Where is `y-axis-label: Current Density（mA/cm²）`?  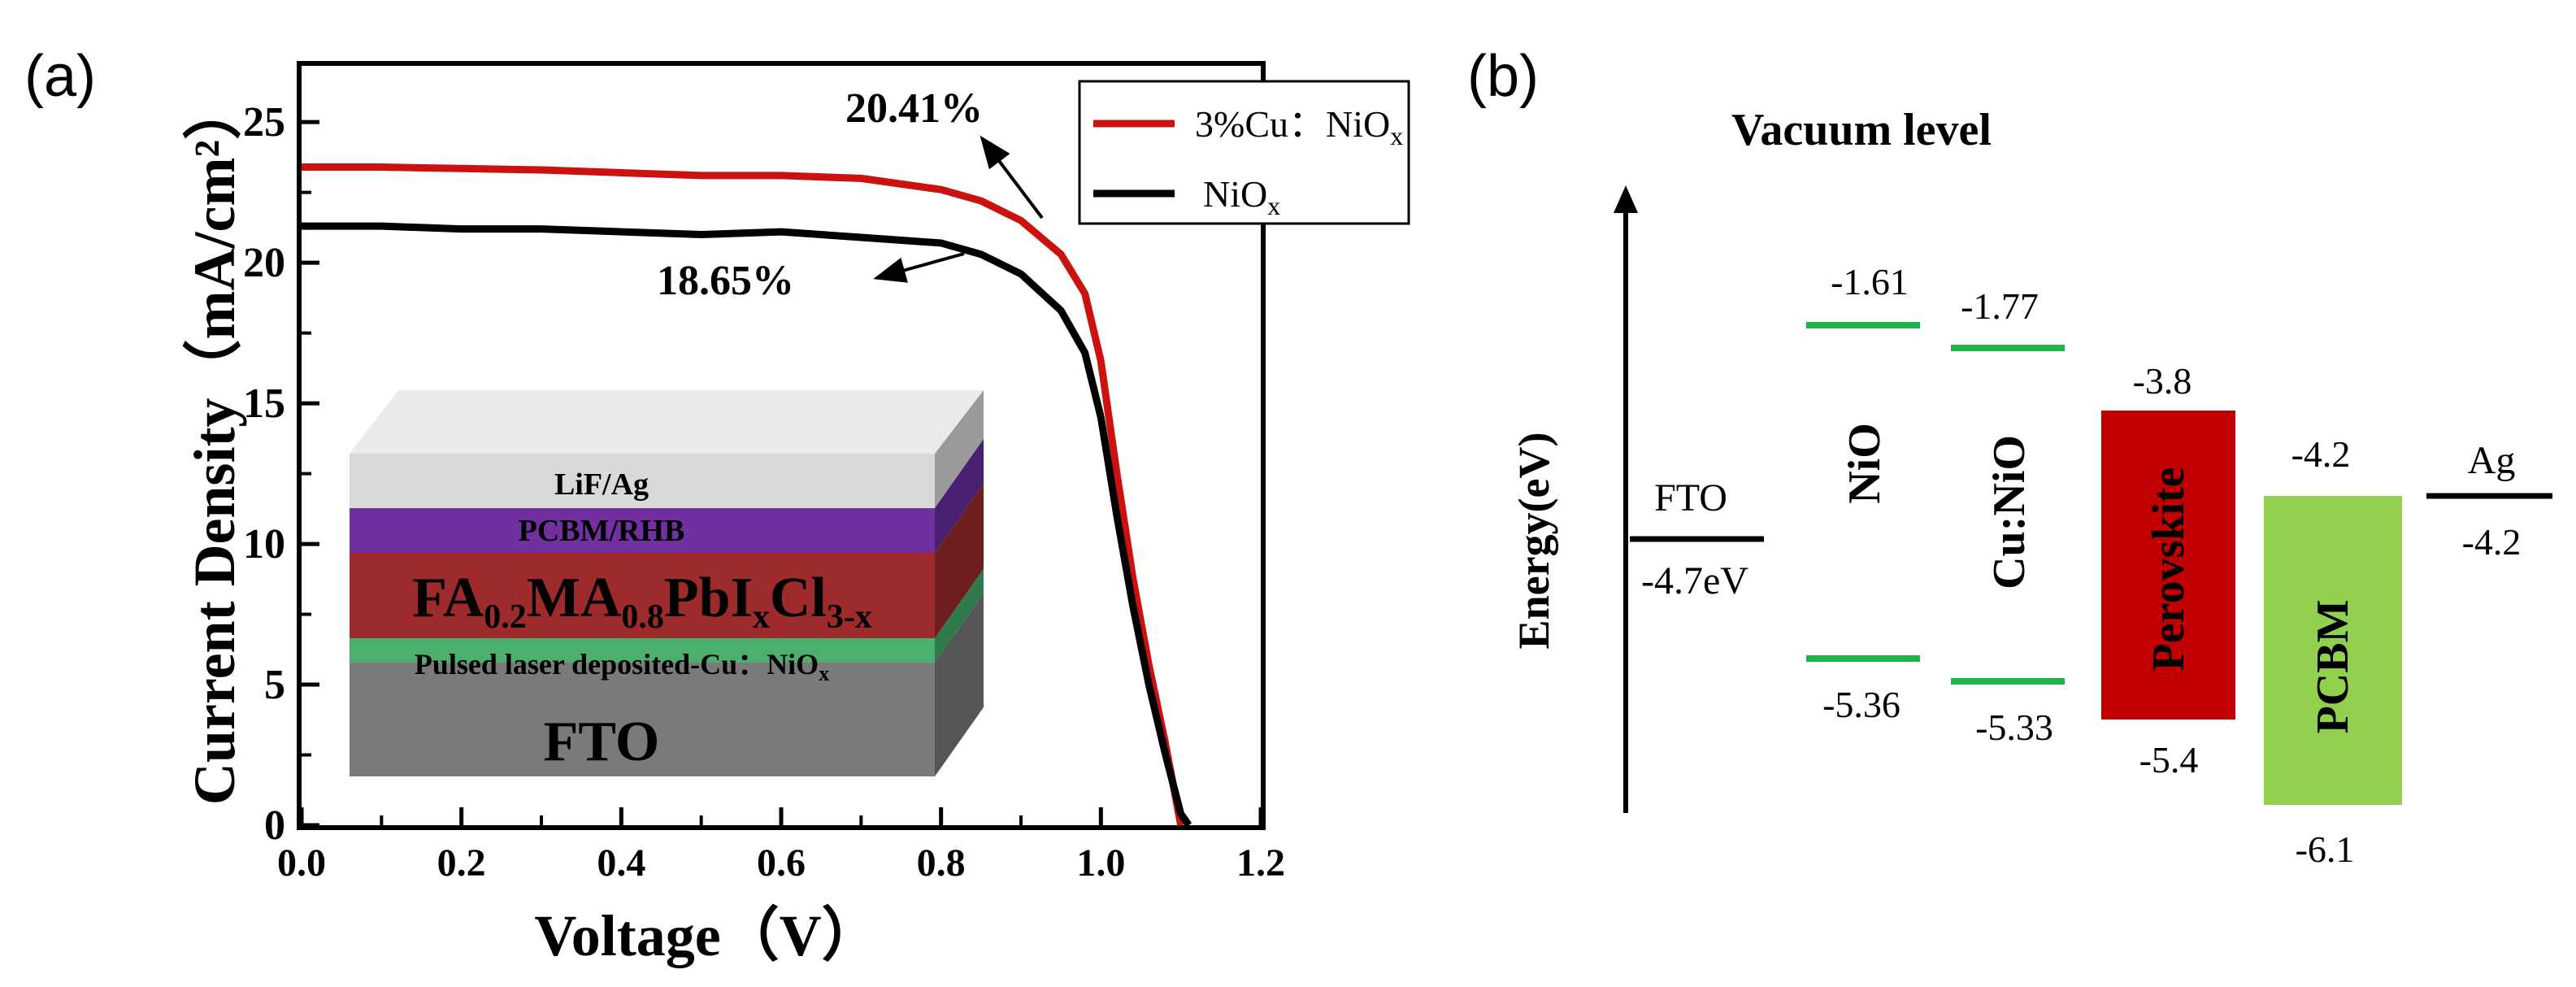 y-axis-label: Current Density（mA/cm²） is located at coordinates (214, 443).